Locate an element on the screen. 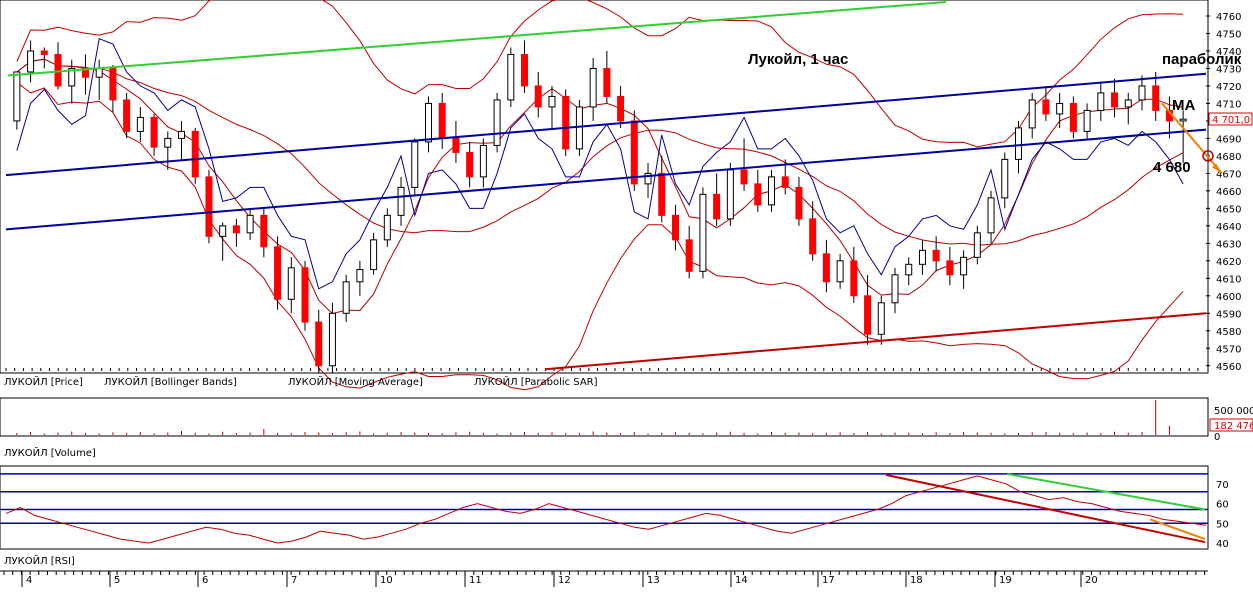 This screenshot has height=593, width=1253. target-marker is located at coordinates (1208, 156).